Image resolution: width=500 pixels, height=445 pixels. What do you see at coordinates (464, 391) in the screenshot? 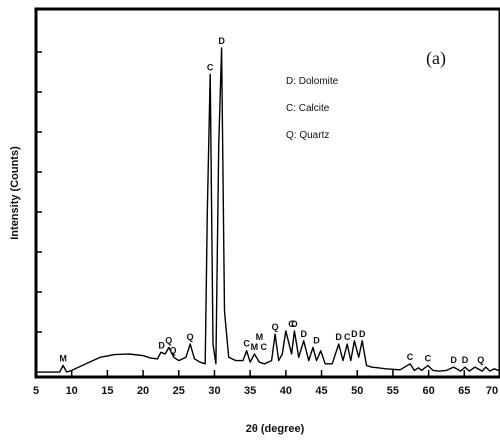
I see `x-tick-label: 65` at bounding box center [464, 391].